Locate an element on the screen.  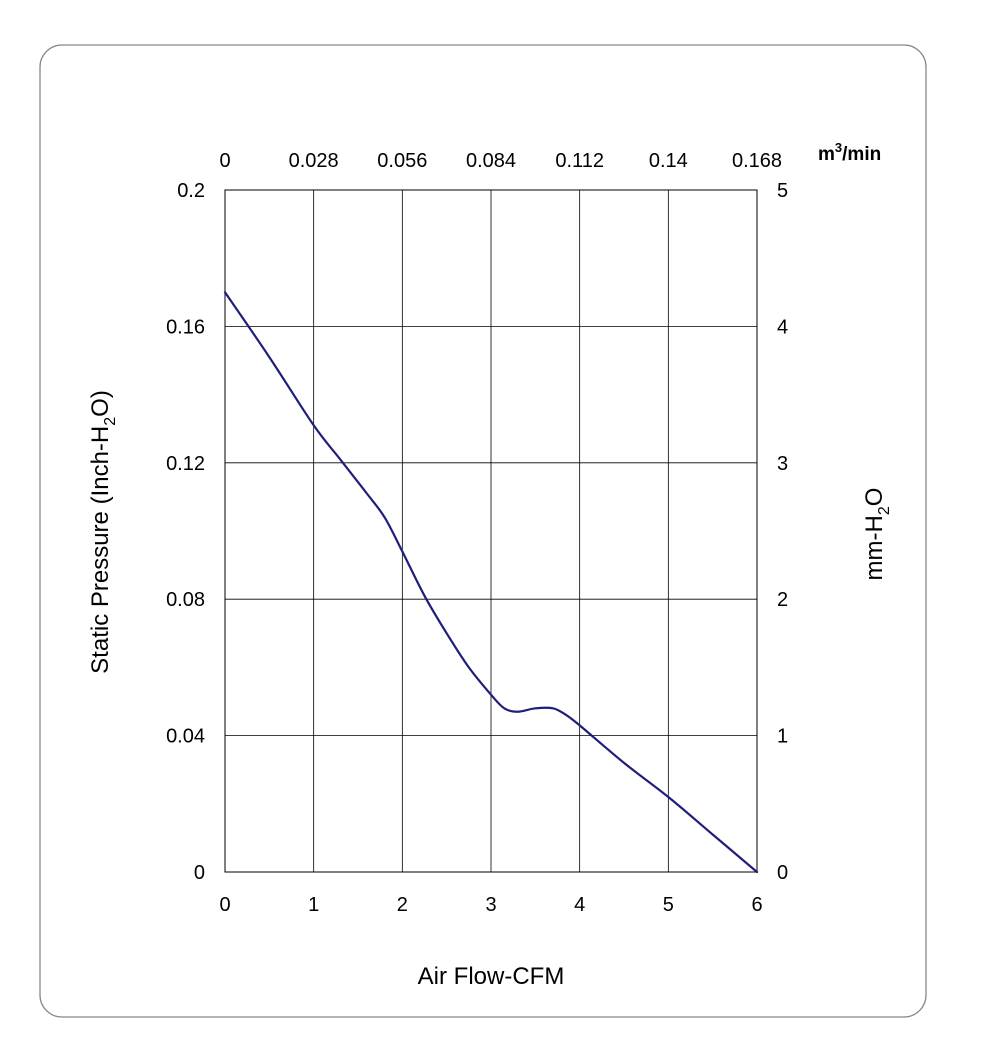
y-tick-label: 0 is located at coordinates (199, 873).